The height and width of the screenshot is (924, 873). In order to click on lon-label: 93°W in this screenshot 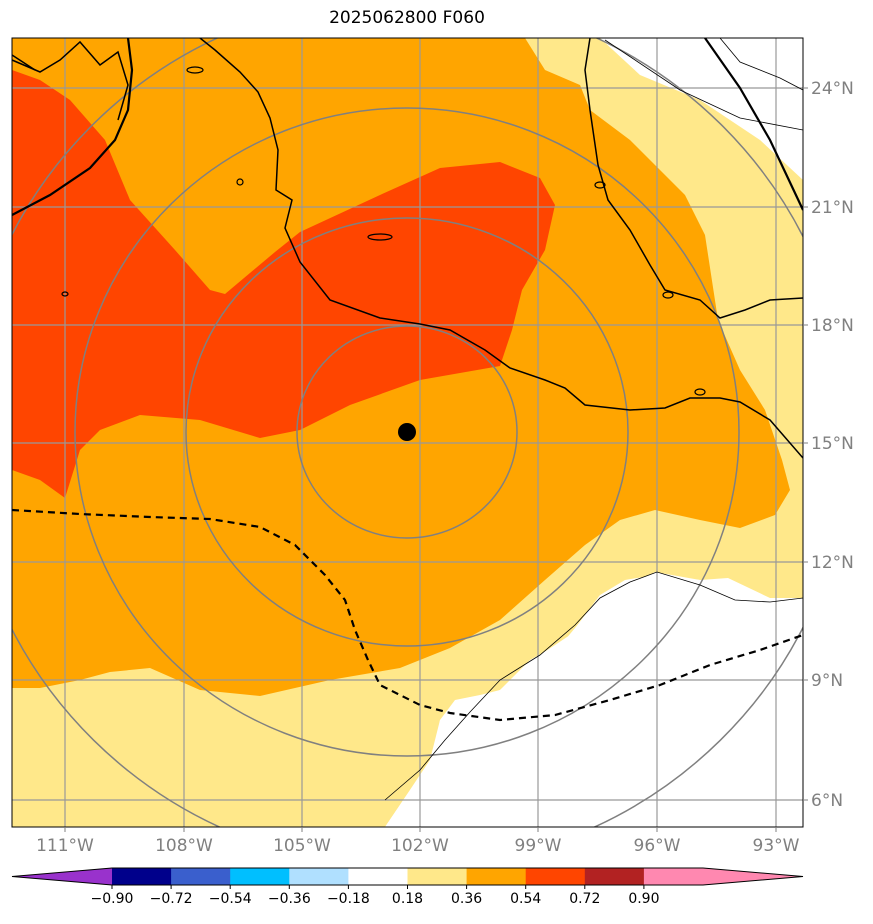, I will do `click(776, 846)`.